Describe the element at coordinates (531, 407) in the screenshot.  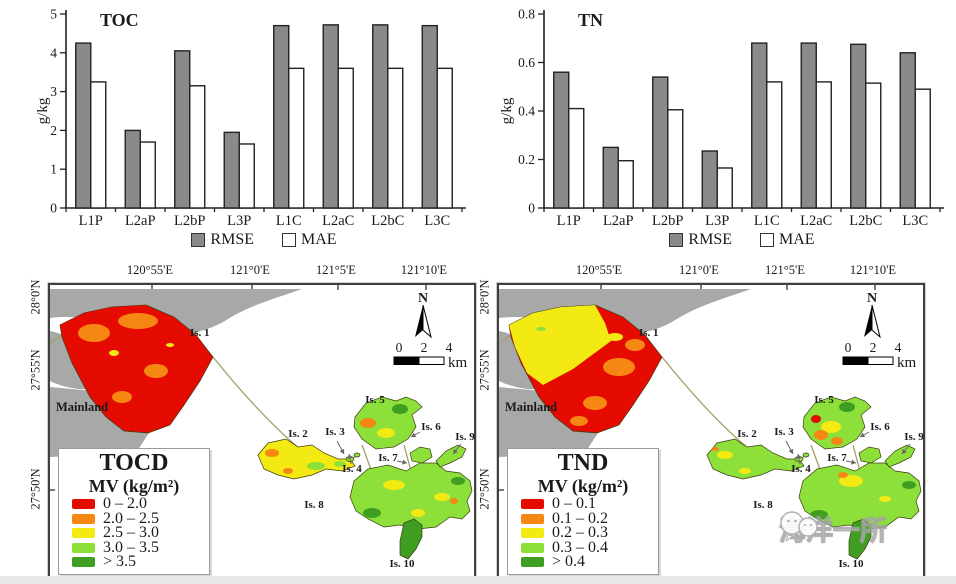
I see `mainland-label: Mainland` at that location.